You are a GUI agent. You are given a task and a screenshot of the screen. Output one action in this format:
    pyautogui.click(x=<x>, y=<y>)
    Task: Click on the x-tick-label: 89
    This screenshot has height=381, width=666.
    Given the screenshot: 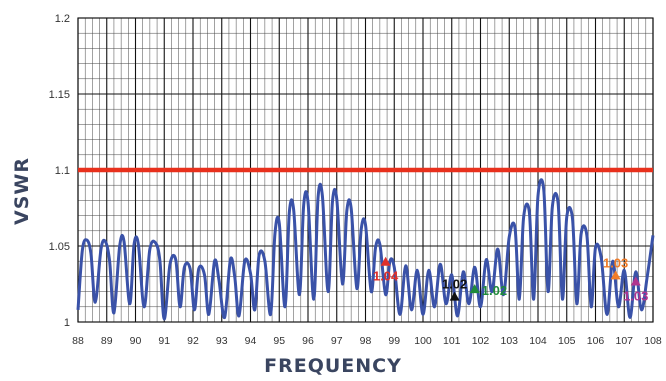 What is the action you would take?
    pyautogui.click(x=107, y=341)
    